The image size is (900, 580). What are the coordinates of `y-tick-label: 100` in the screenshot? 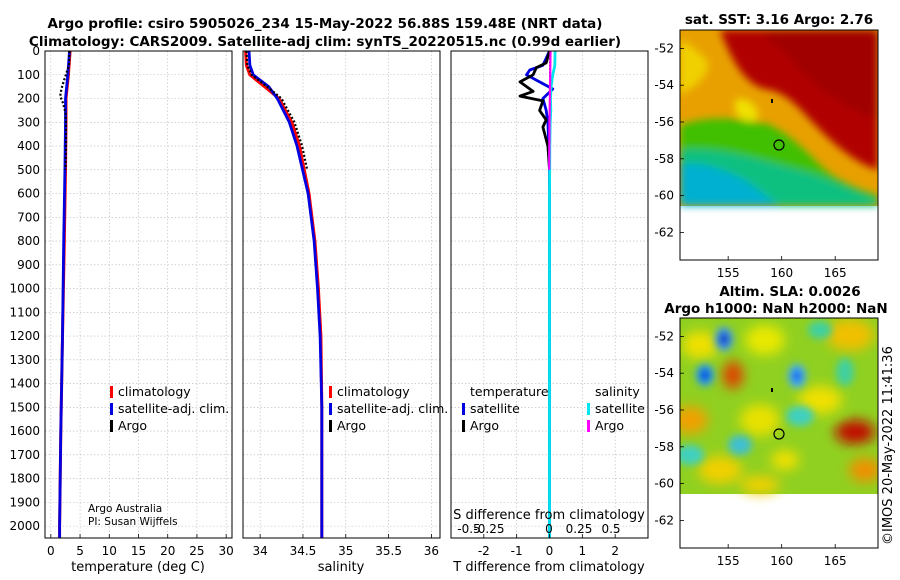 It's located at (28, 75).